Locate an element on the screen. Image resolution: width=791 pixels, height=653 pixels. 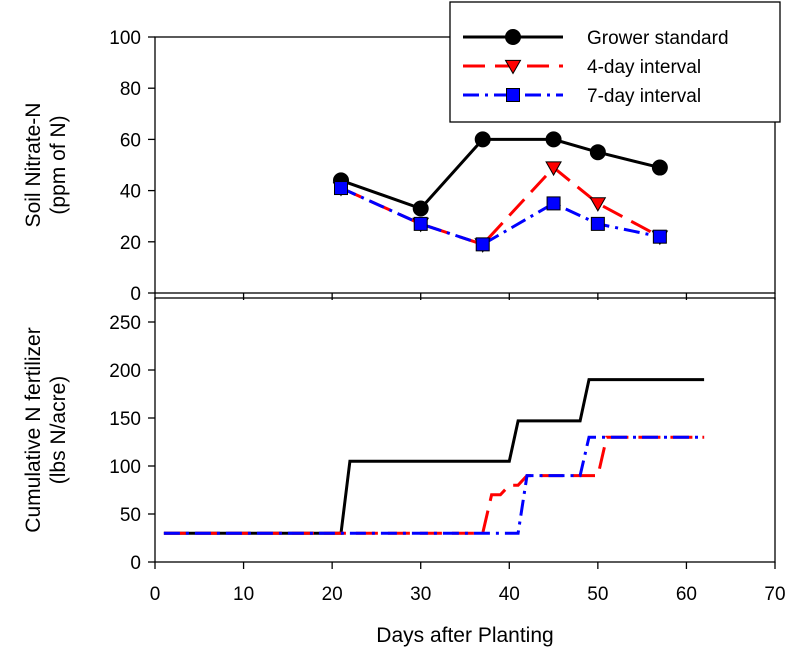
y-tick-label: 150 is located at coordinates (125, 419).